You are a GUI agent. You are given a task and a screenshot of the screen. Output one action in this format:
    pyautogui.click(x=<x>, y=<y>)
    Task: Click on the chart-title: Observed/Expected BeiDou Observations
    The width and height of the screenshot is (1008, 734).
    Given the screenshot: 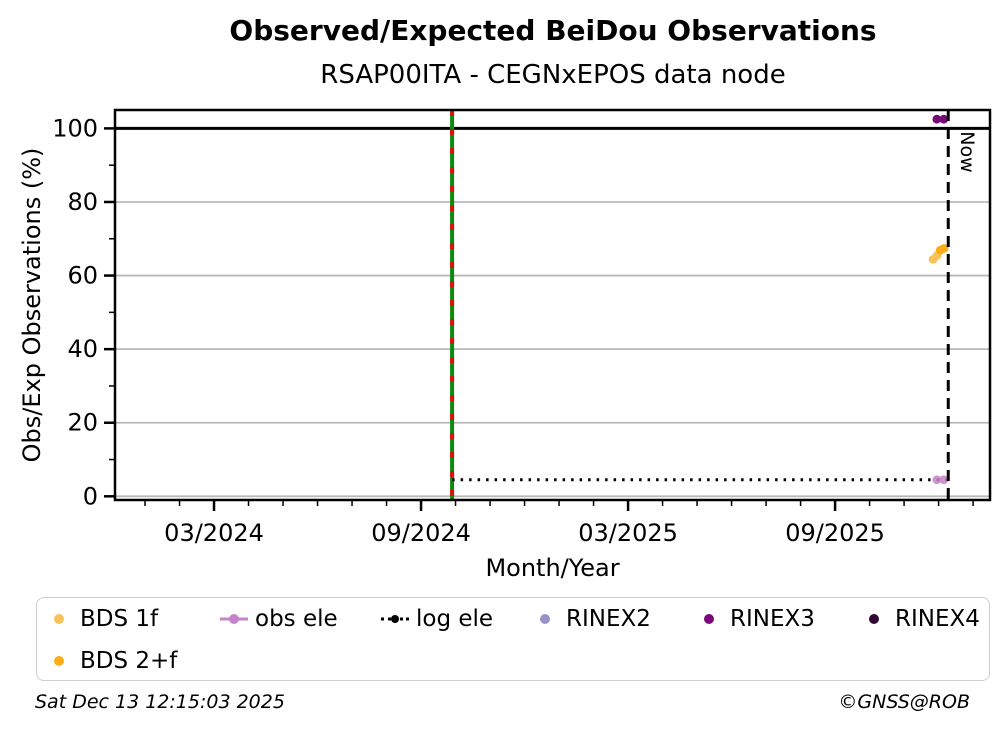 What is the action you would take?
    pyautogui.click(x=553, y=30)
    